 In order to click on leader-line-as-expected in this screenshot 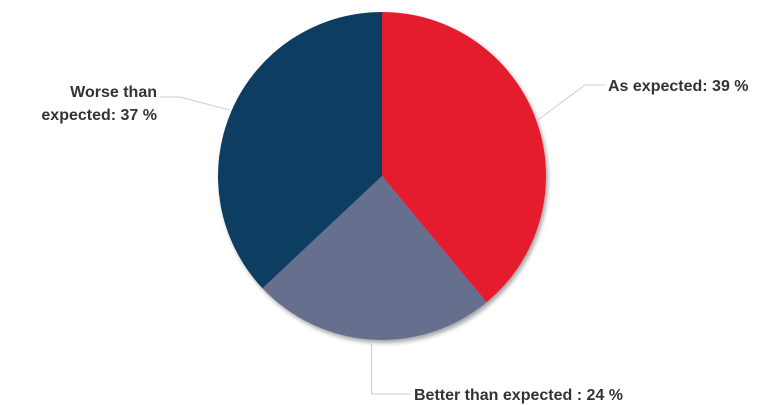, I will do `click(571, 102)`.